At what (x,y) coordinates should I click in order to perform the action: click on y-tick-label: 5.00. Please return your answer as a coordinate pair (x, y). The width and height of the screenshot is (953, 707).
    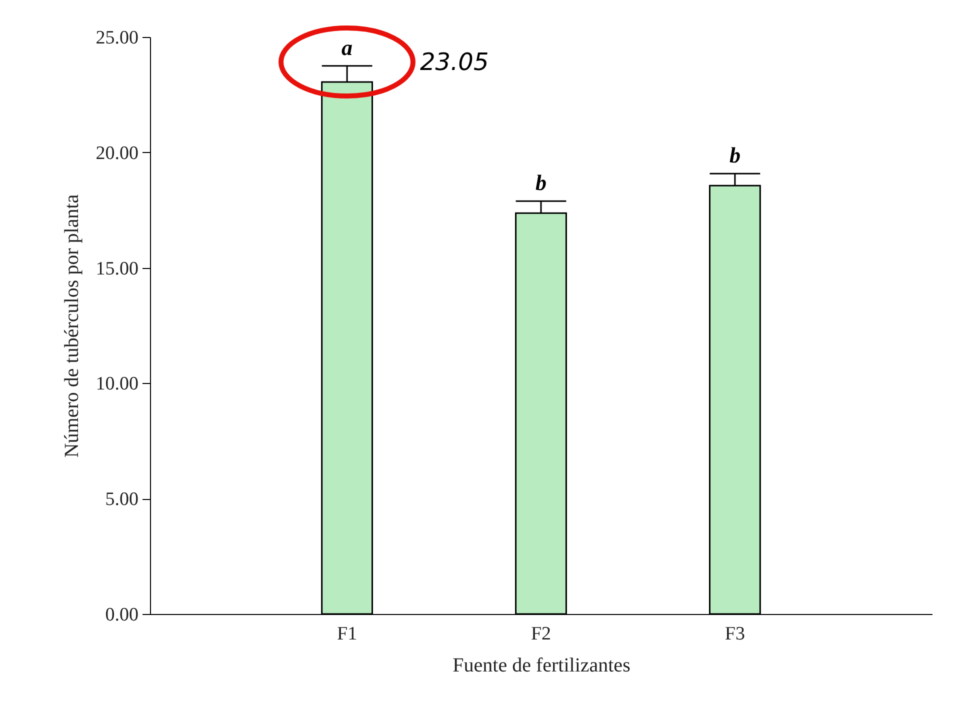
    Looking at the image, I should click on (121, 499).